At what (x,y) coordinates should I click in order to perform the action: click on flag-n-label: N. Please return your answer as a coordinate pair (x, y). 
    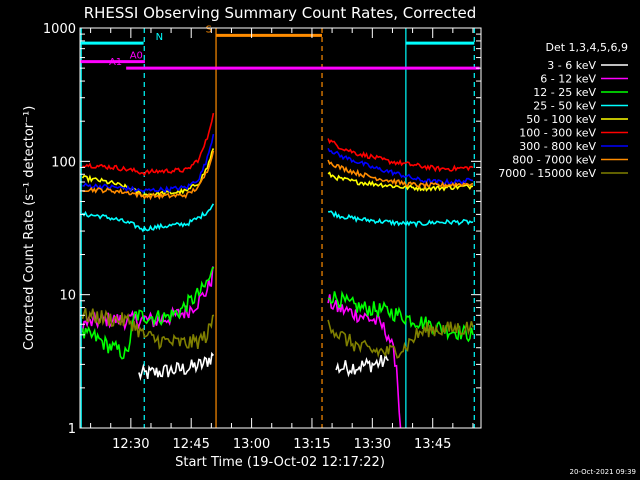
    Looking at the image, I should click on (159, 37).